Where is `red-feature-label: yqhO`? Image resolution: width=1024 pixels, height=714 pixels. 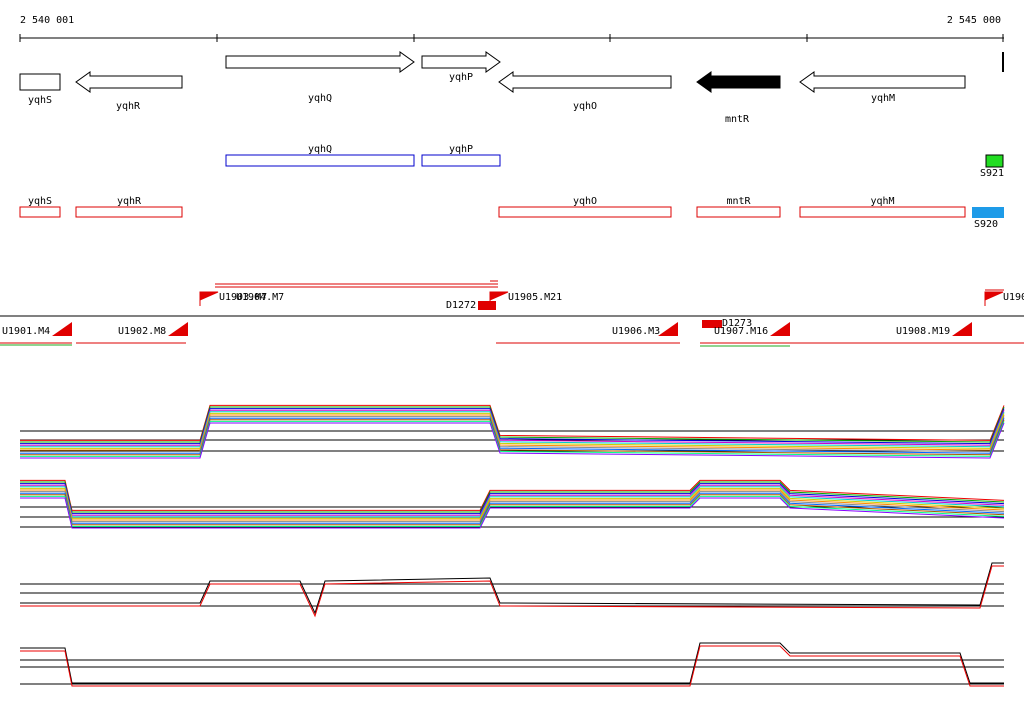
red-feature-label: yqhO is located at coordinates (585, 201).